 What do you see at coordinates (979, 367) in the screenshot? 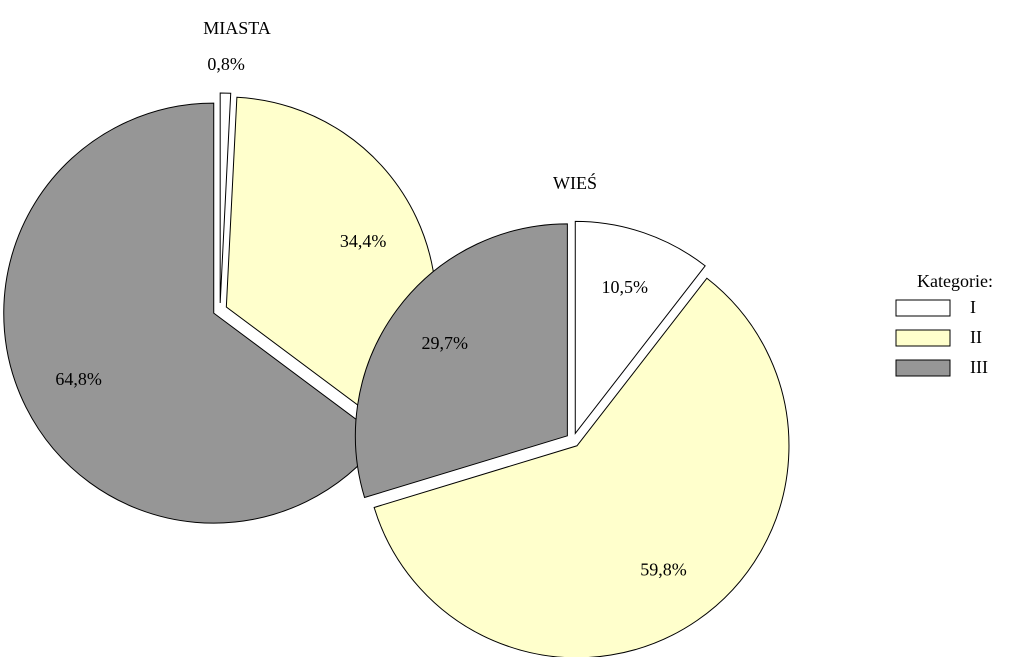
I see `legend-label: III` at bounding box center [979, 367].